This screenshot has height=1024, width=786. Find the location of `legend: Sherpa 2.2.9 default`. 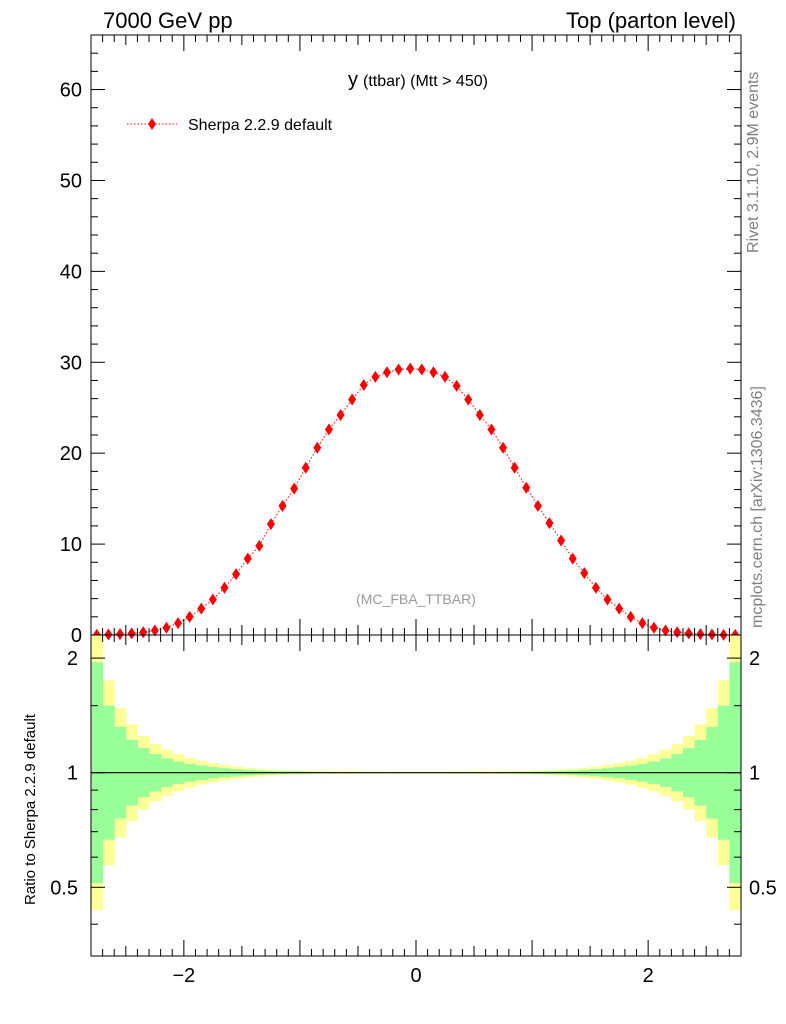

legend: Sherpa 2.2.9 default is located at coordinates (230, 125).